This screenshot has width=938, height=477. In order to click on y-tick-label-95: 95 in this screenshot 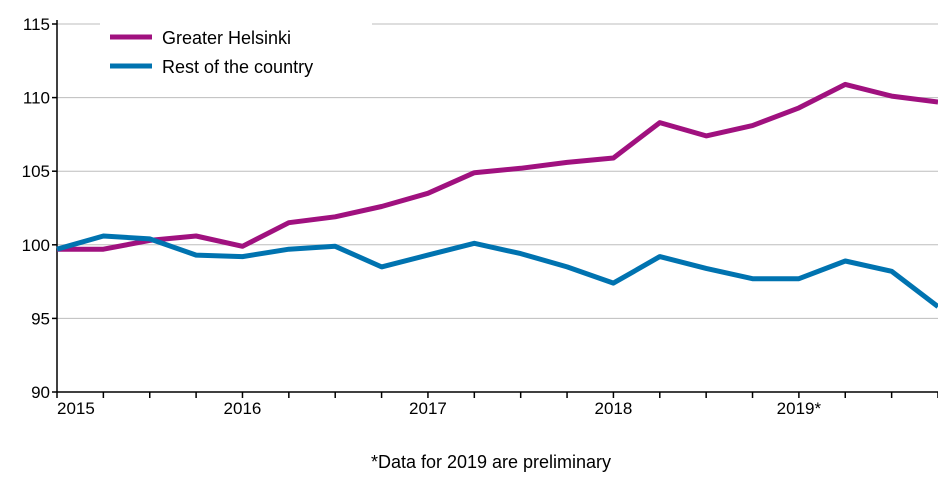, I will do `click(40, 318)`.